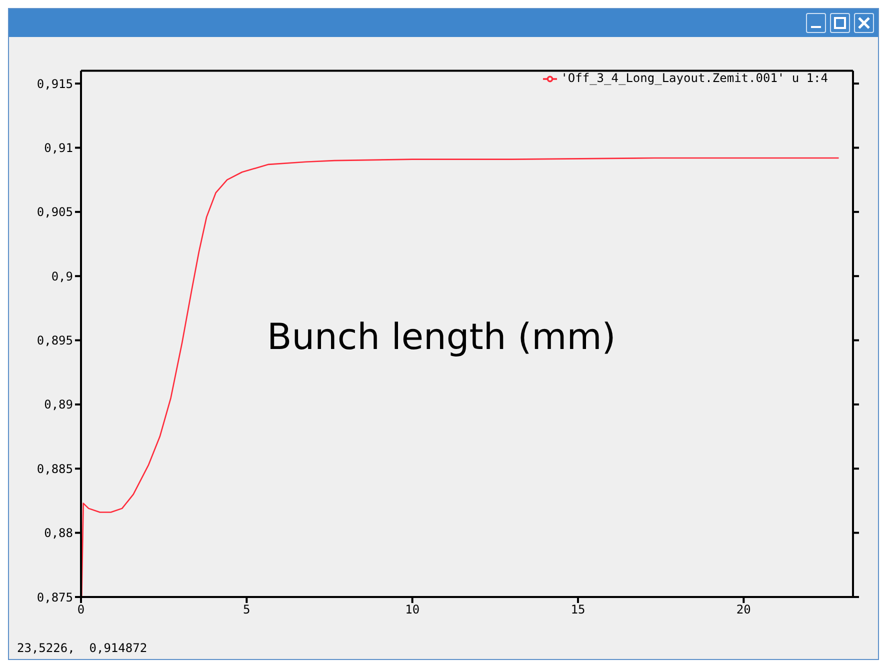  I want to click on x-tick-label: 0, so click(81, 609).